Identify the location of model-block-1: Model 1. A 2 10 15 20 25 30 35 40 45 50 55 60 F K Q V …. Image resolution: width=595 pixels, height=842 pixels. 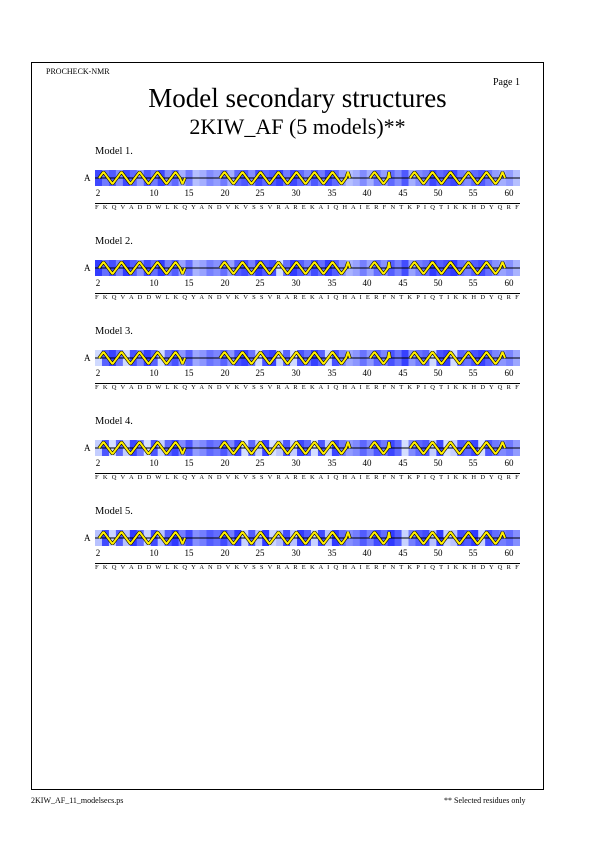
(297, 187).